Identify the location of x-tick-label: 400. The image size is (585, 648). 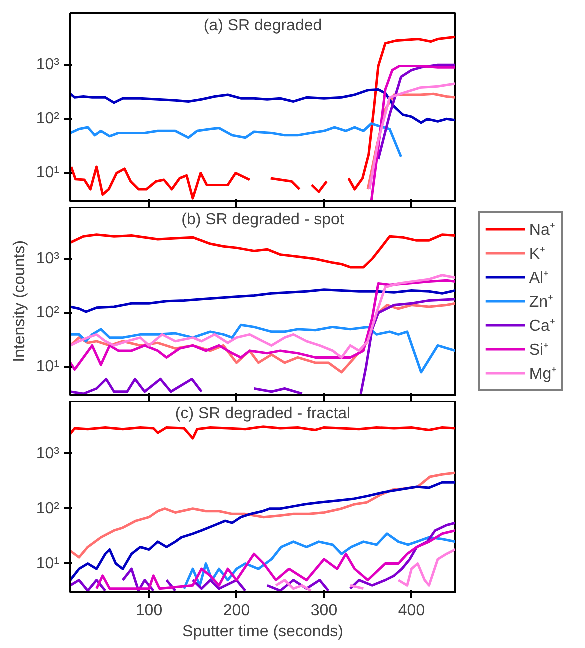
(412, 611).